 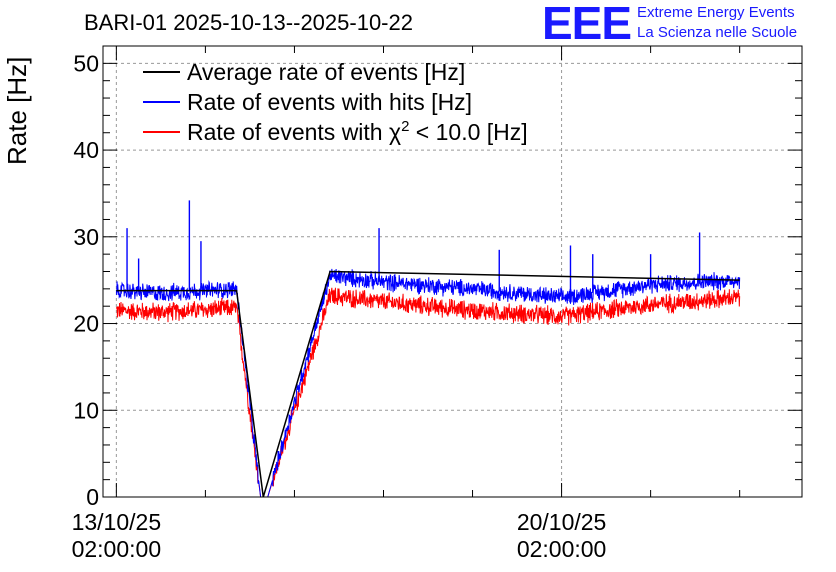 What do you see at coordinates (248, 22) in the screenshot?
I see `chart-title: BARI-01 2025-10-13--2025-10-22` at bounding box center [248, 22].